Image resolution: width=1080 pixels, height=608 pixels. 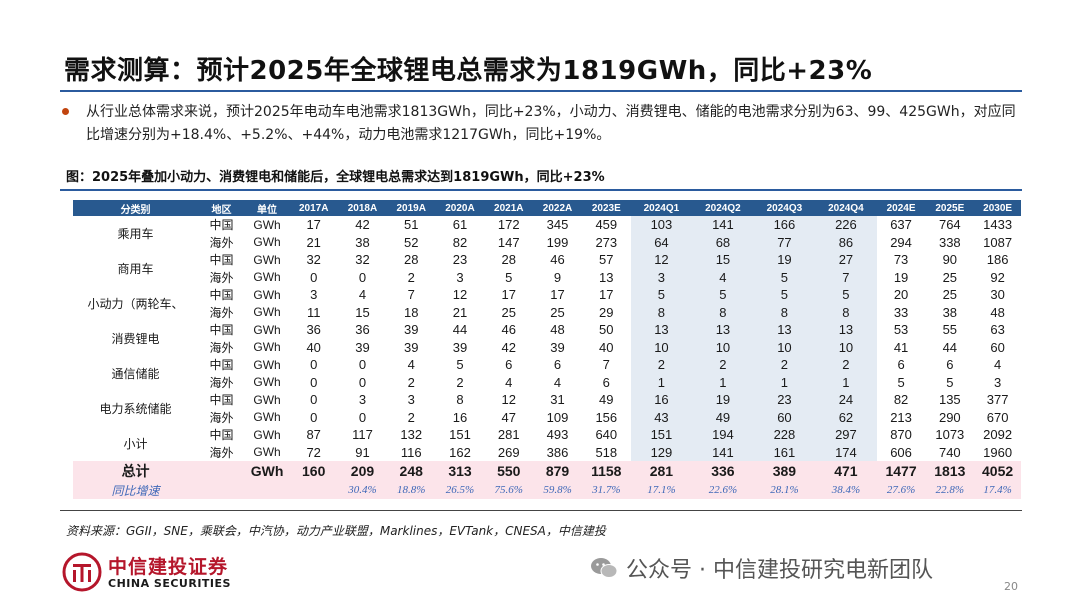 What do you see at coordinates (661, 208) in the screenshot?
I see `column-header: 2024Q1` at bounding box center [661, 208].